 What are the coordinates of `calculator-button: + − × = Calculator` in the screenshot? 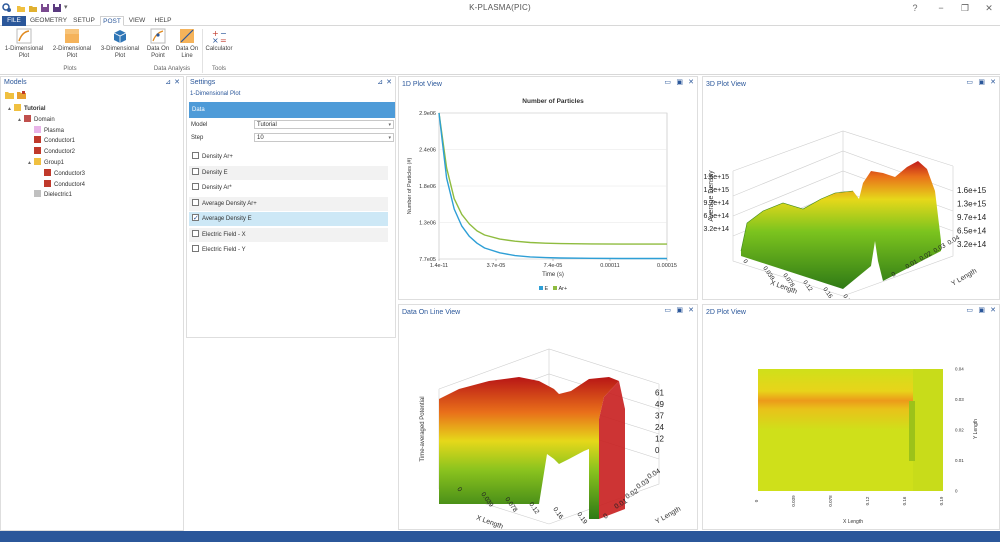 It's located at (219, 40).